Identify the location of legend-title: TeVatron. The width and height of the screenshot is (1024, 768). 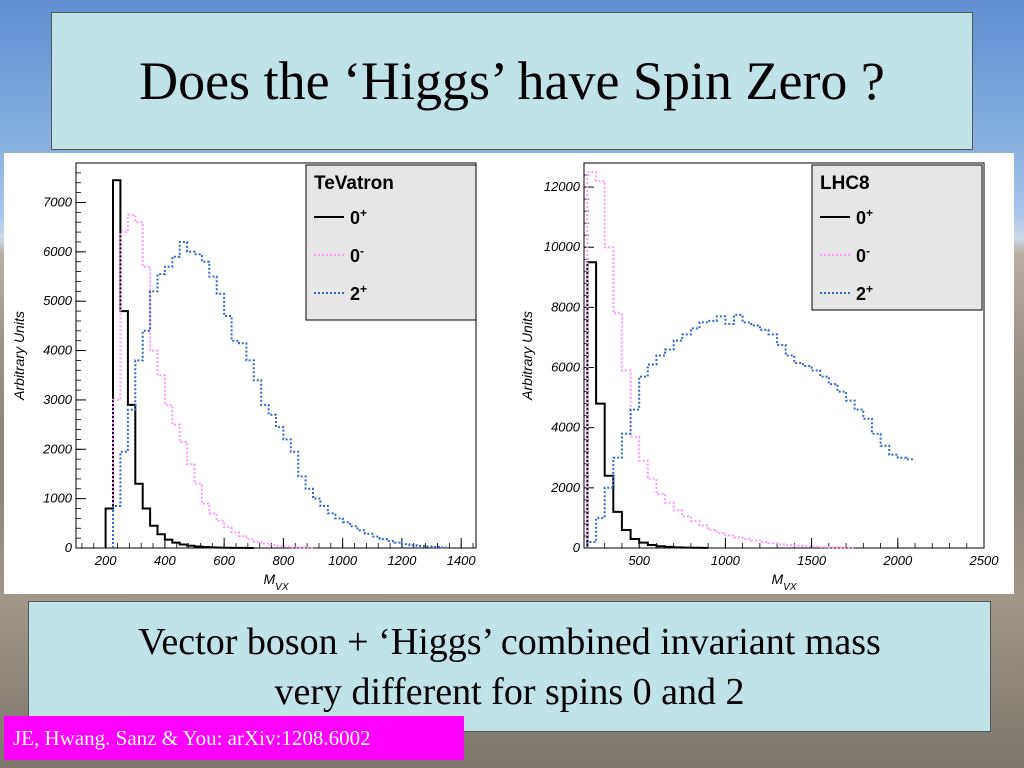
(354, 183).